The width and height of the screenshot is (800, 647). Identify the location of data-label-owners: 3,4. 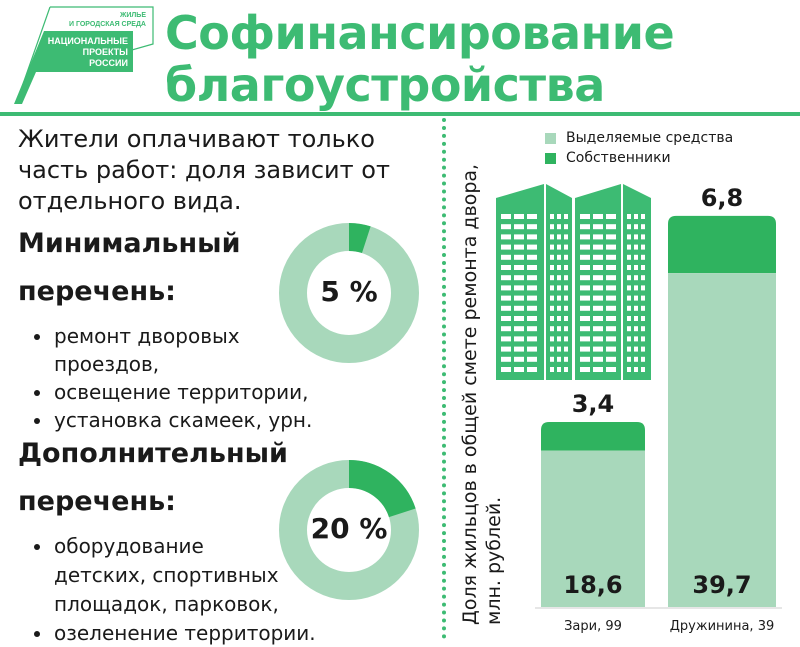
(593, 404).